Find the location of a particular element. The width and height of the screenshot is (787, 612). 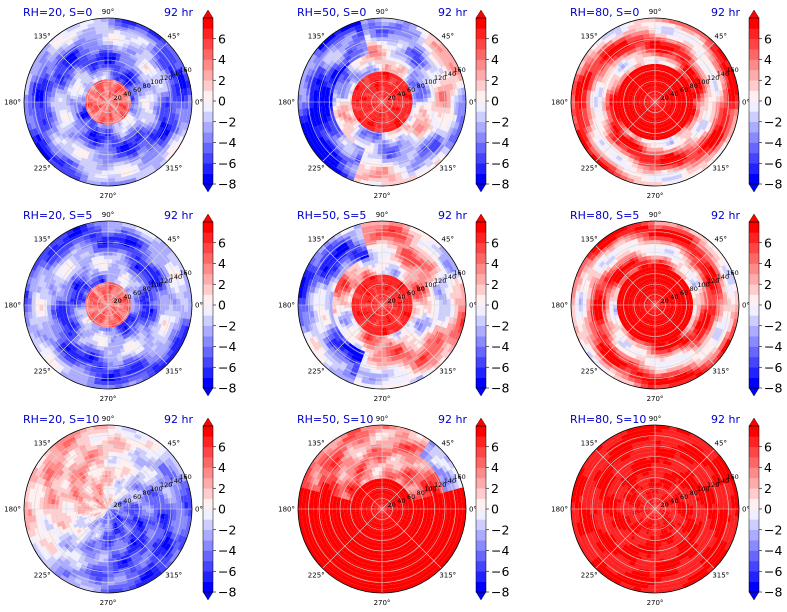

colorbar-tick-label: 0 is located at coordinates (768, 101).